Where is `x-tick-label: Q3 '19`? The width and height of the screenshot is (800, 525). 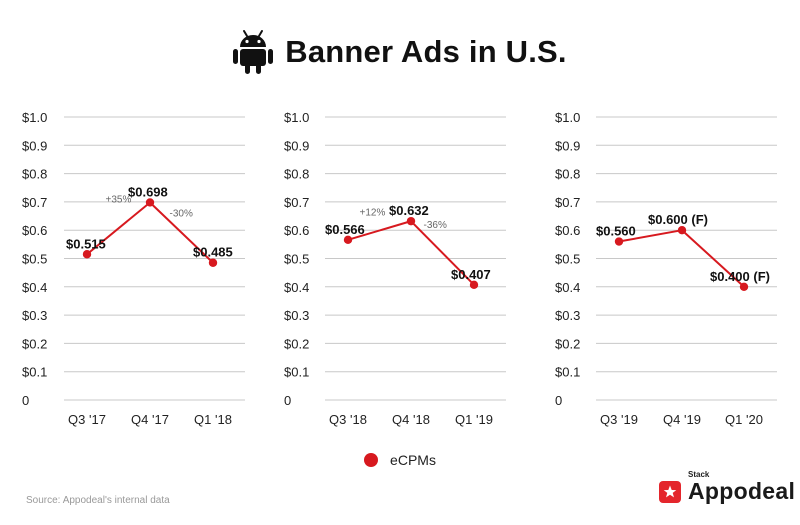 x-tick-label: Q3 '19 is located at coordinates (619, 419).